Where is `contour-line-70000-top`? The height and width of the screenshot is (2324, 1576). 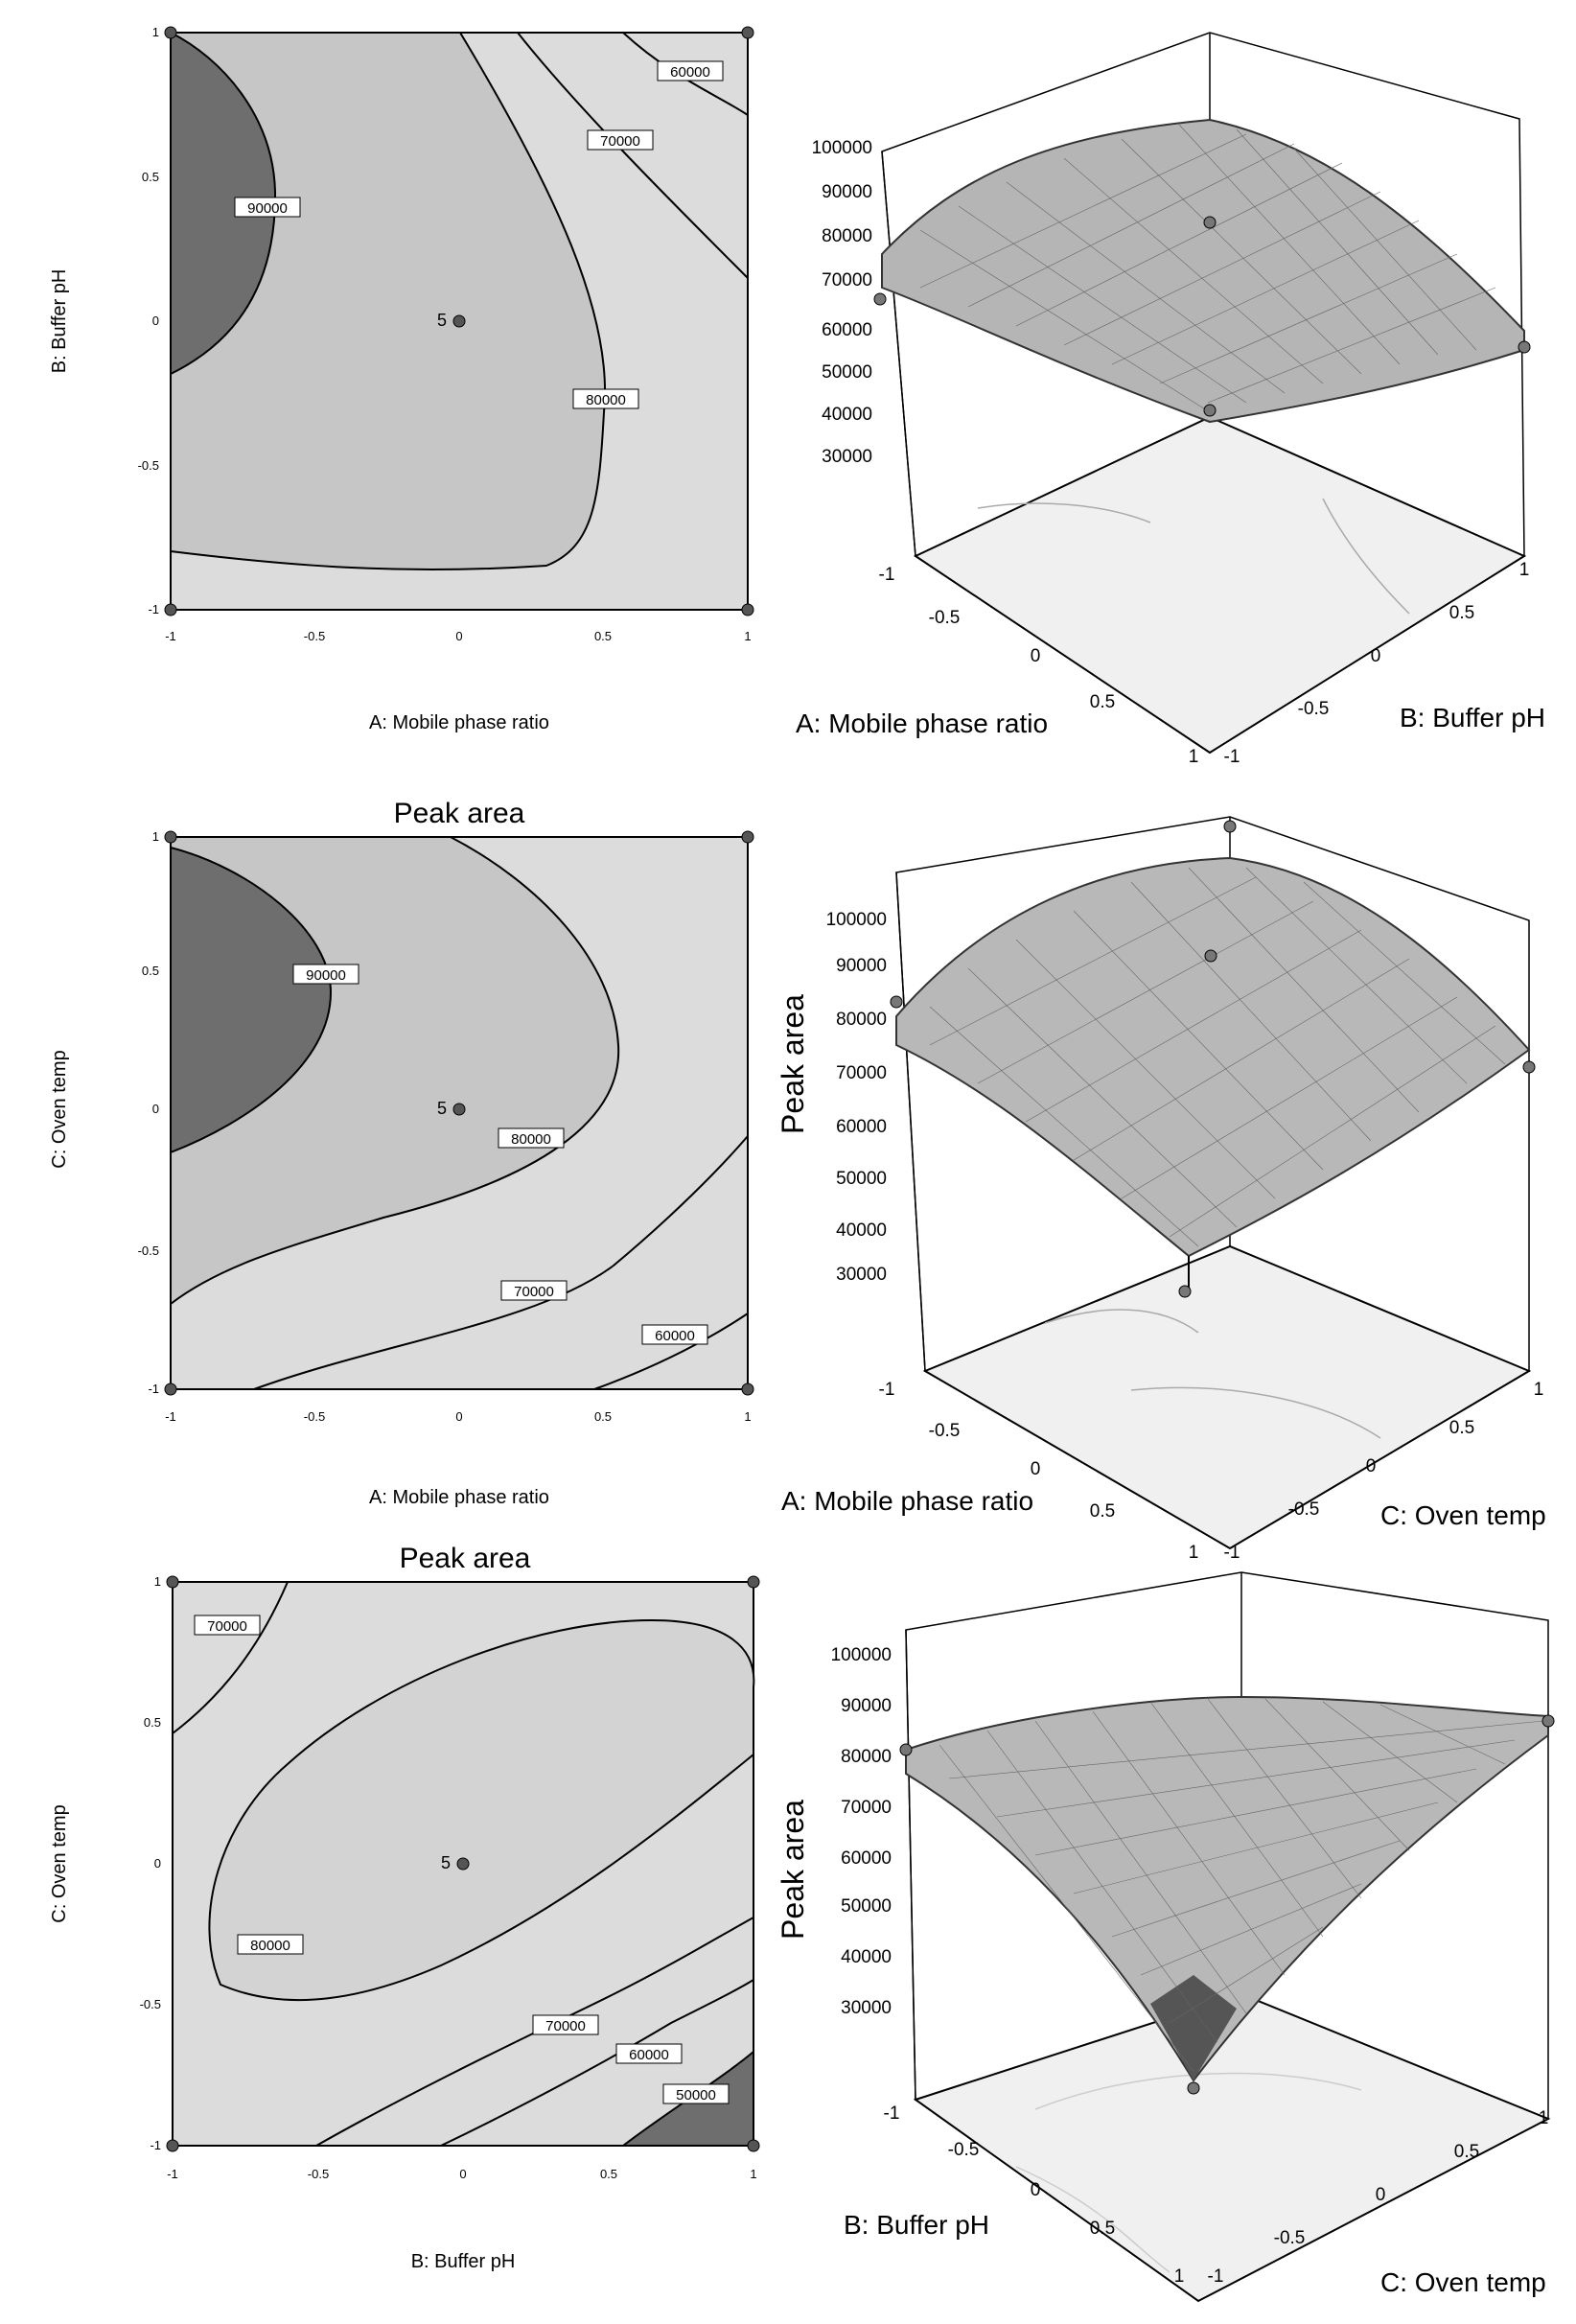 contour-line-70000-top is located at coordinates (230, 1657).